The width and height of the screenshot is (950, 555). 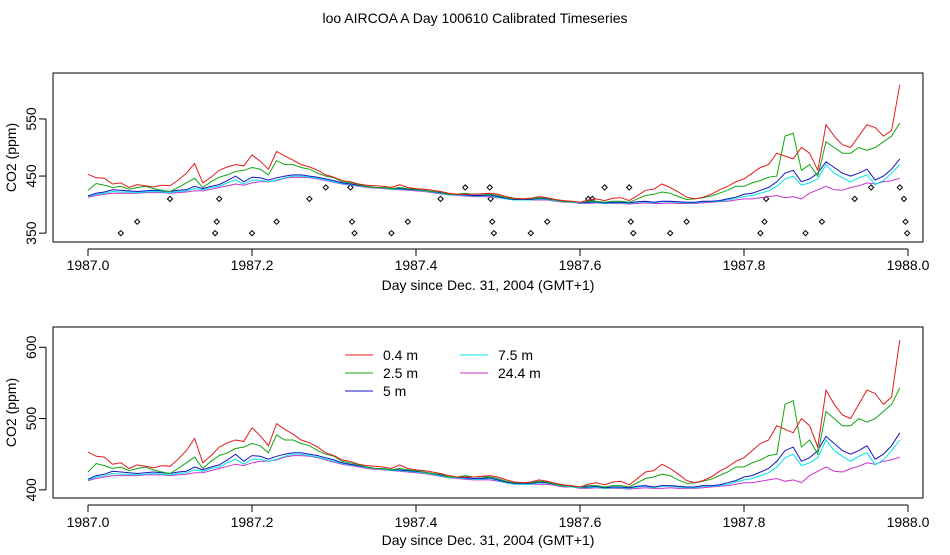 What do you see at coordinates (580, 522) in the screenshot?
I see `bottom-x-tick-label: 1987.6` at bounding box center [580, 522].